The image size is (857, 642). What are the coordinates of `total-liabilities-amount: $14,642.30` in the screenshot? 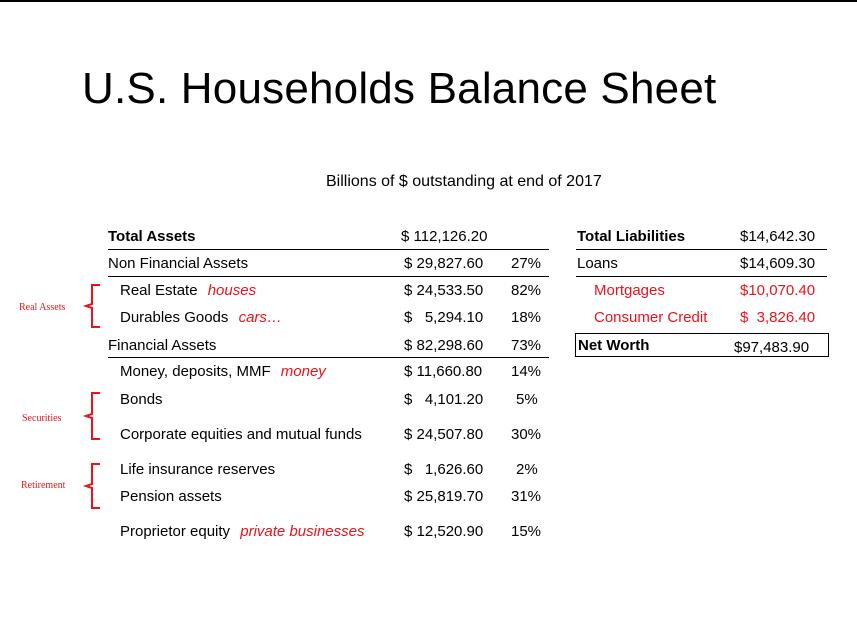 It's located at (778, 236).